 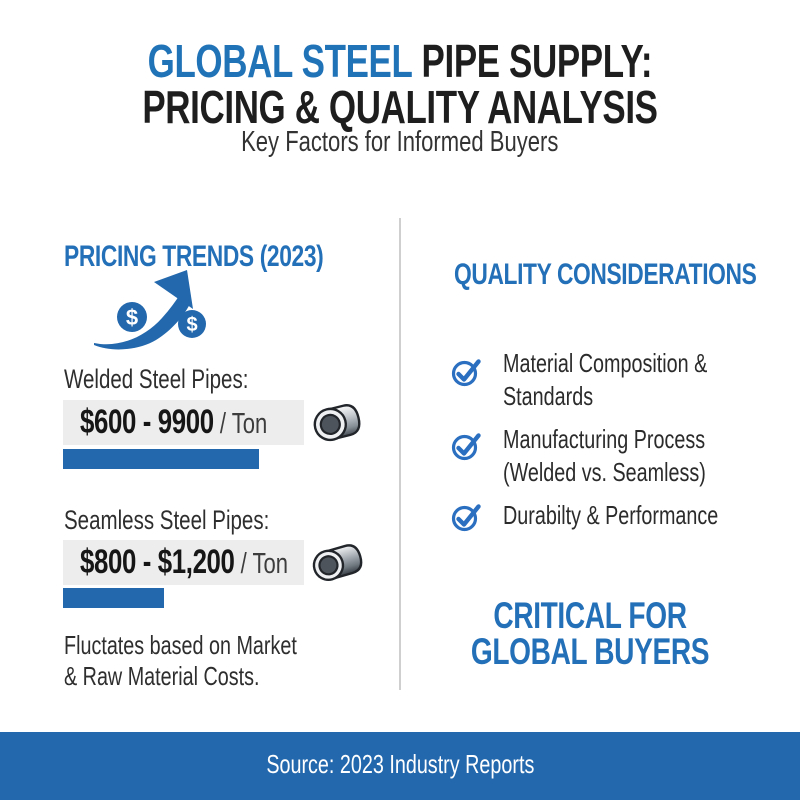 I want to click on column-divider, so click(x=400, y=454).